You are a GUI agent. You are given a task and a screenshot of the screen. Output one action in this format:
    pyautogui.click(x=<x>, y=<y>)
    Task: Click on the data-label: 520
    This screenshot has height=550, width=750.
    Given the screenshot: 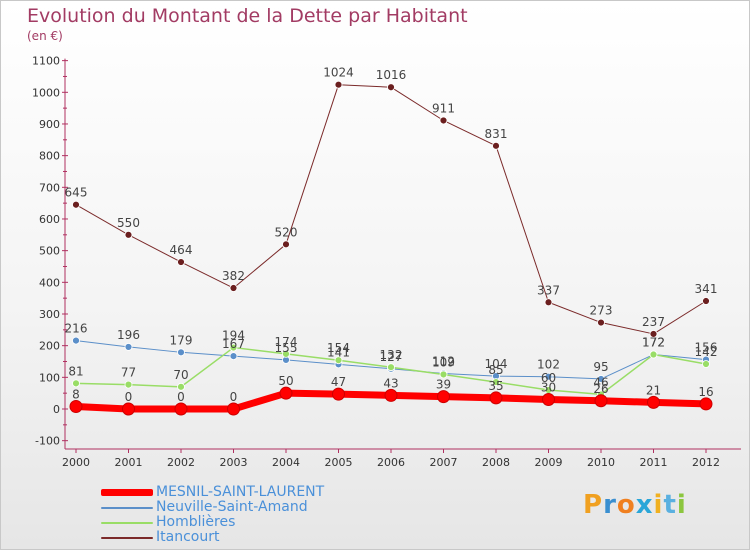 What is the action you would take?
    pyautogui.click(x=286, y=232)
    